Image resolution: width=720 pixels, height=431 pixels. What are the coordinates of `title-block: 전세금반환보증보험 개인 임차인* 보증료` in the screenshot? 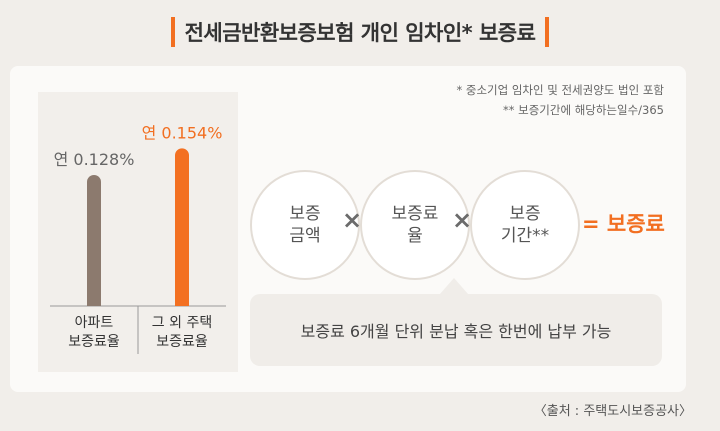 It's located at (360, 32).